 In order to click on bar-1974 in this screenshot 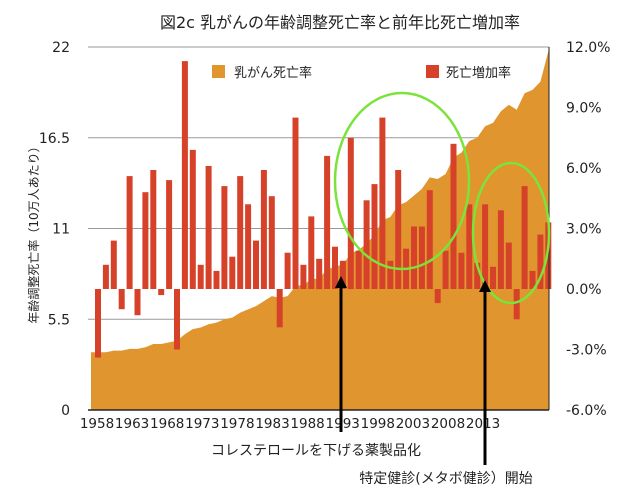, I will do `click(224, 237)`.